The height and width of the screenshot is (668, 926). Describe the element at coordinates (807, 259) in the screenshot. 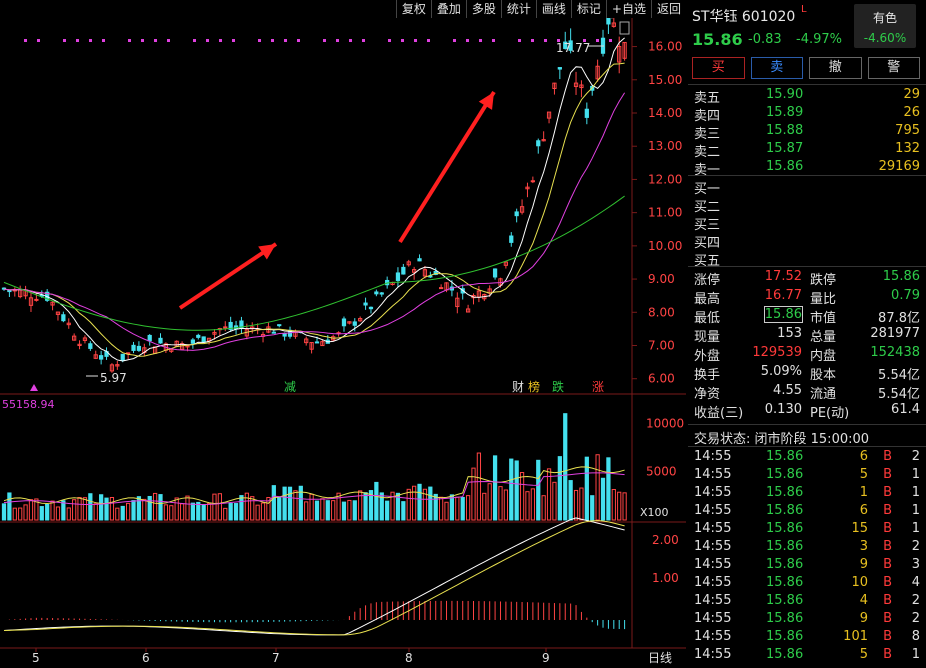

I see `bid-row: 买五` at that location.